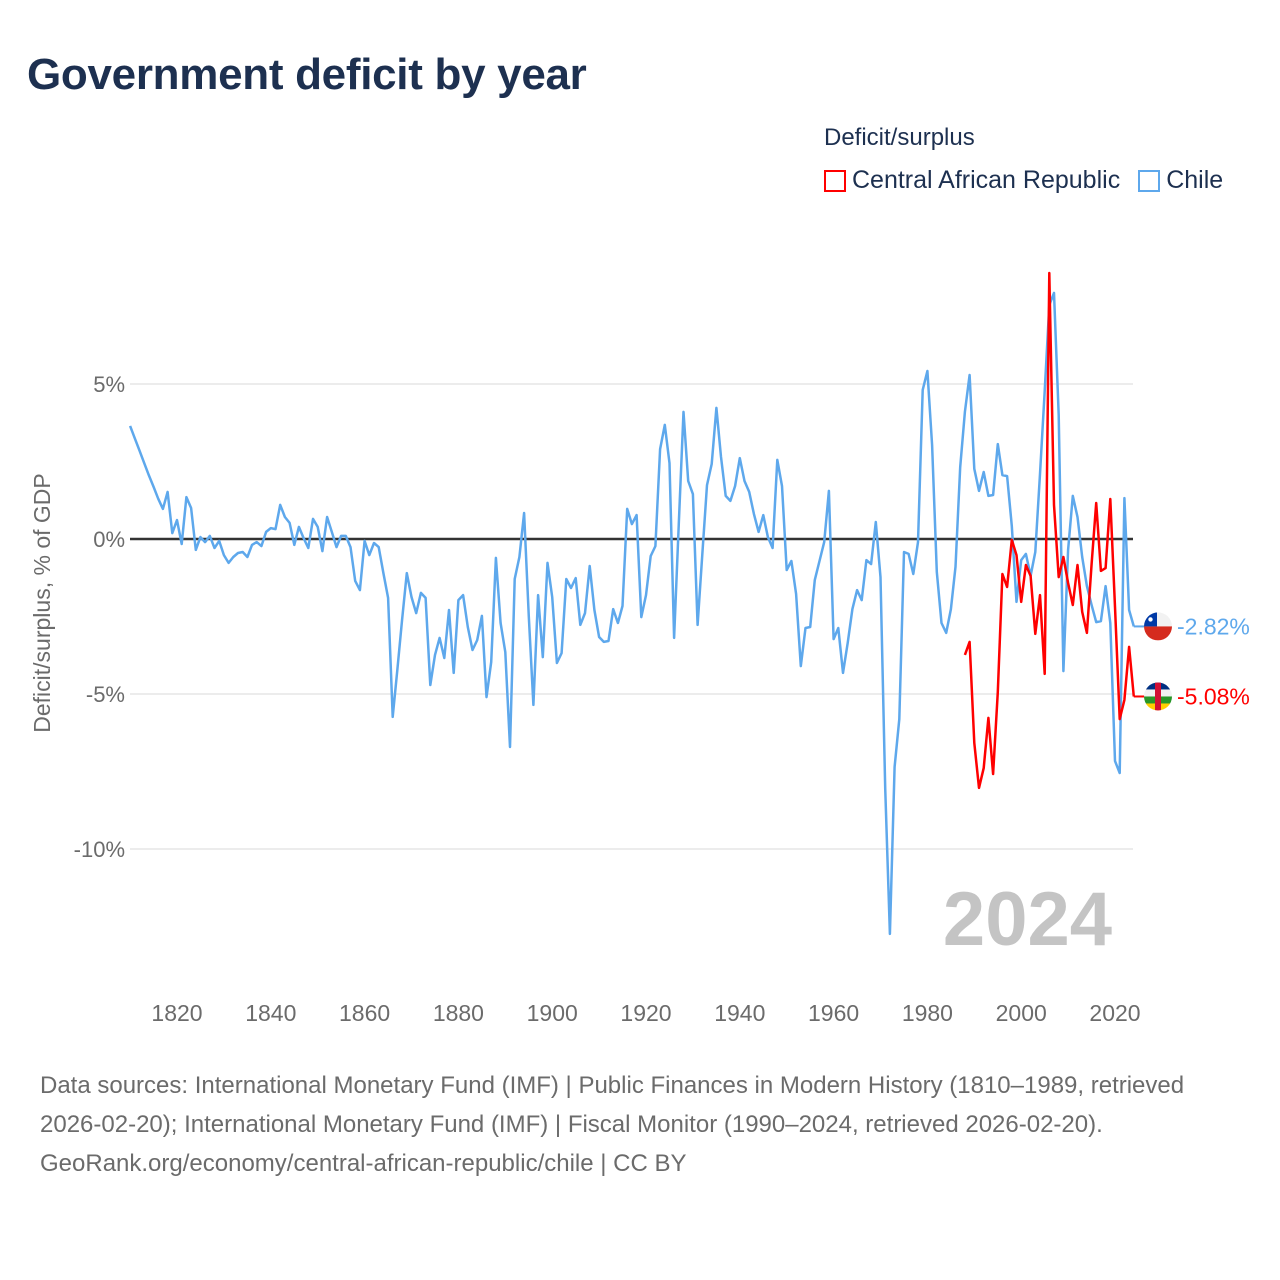 Image resolution: width=1280 pixels, height=1280 pixels. I want to click on series-line-central-african-republic, so click(1049, 530).